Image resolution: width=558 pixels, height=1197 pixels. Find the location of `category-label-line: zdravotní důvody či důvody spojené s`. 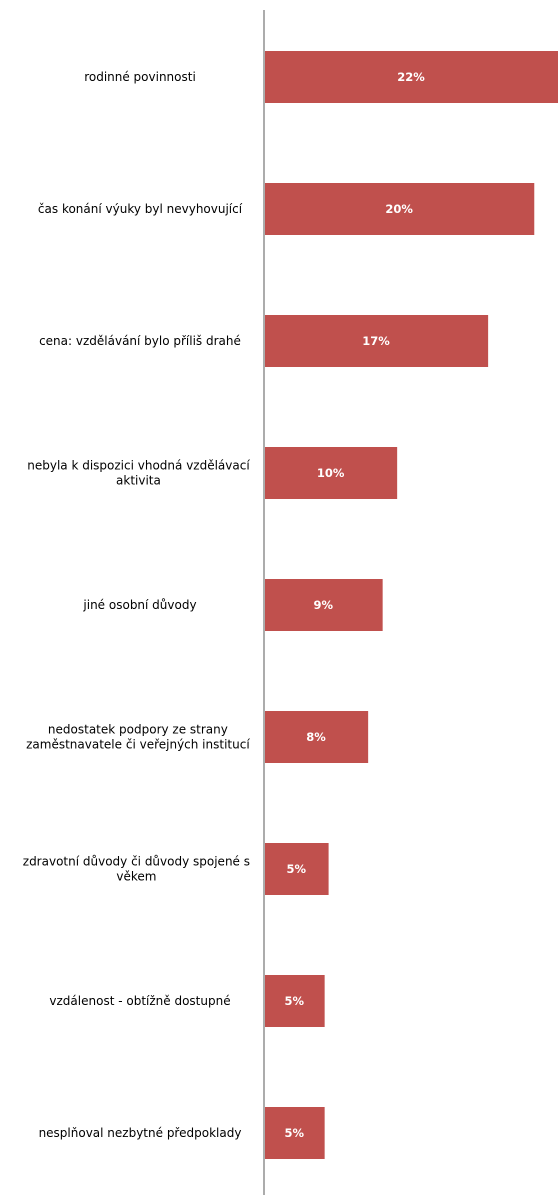

category-label-line: zdravotní důvody či důvody spojené s is located at coordinates (136, 862).